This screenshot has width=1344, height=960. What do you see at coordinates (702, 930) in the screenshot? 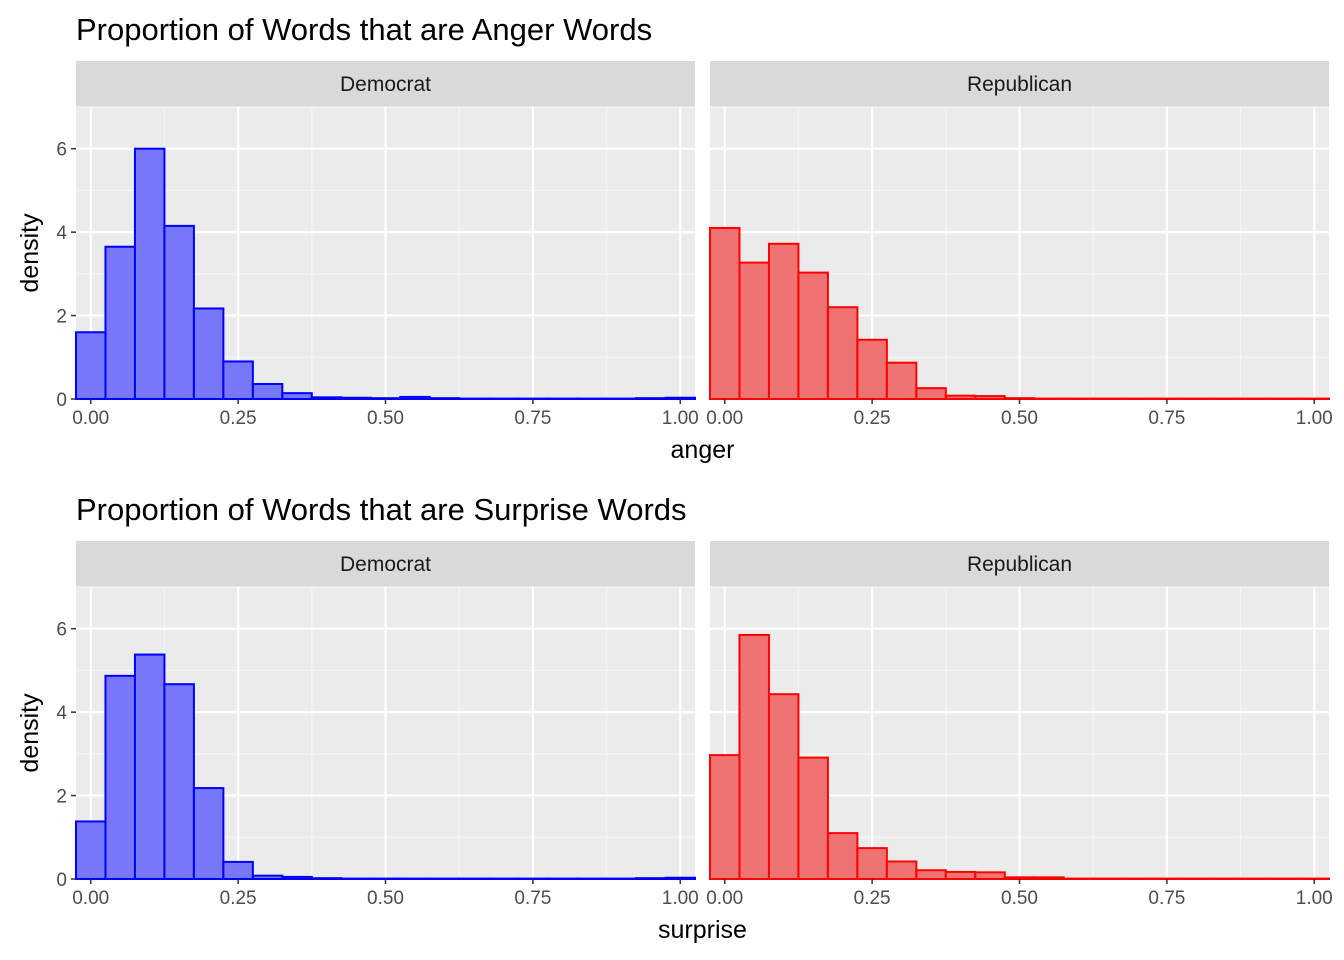
I see `chart-2-x-axis-title: surprise` at bounding box center [702, 930].